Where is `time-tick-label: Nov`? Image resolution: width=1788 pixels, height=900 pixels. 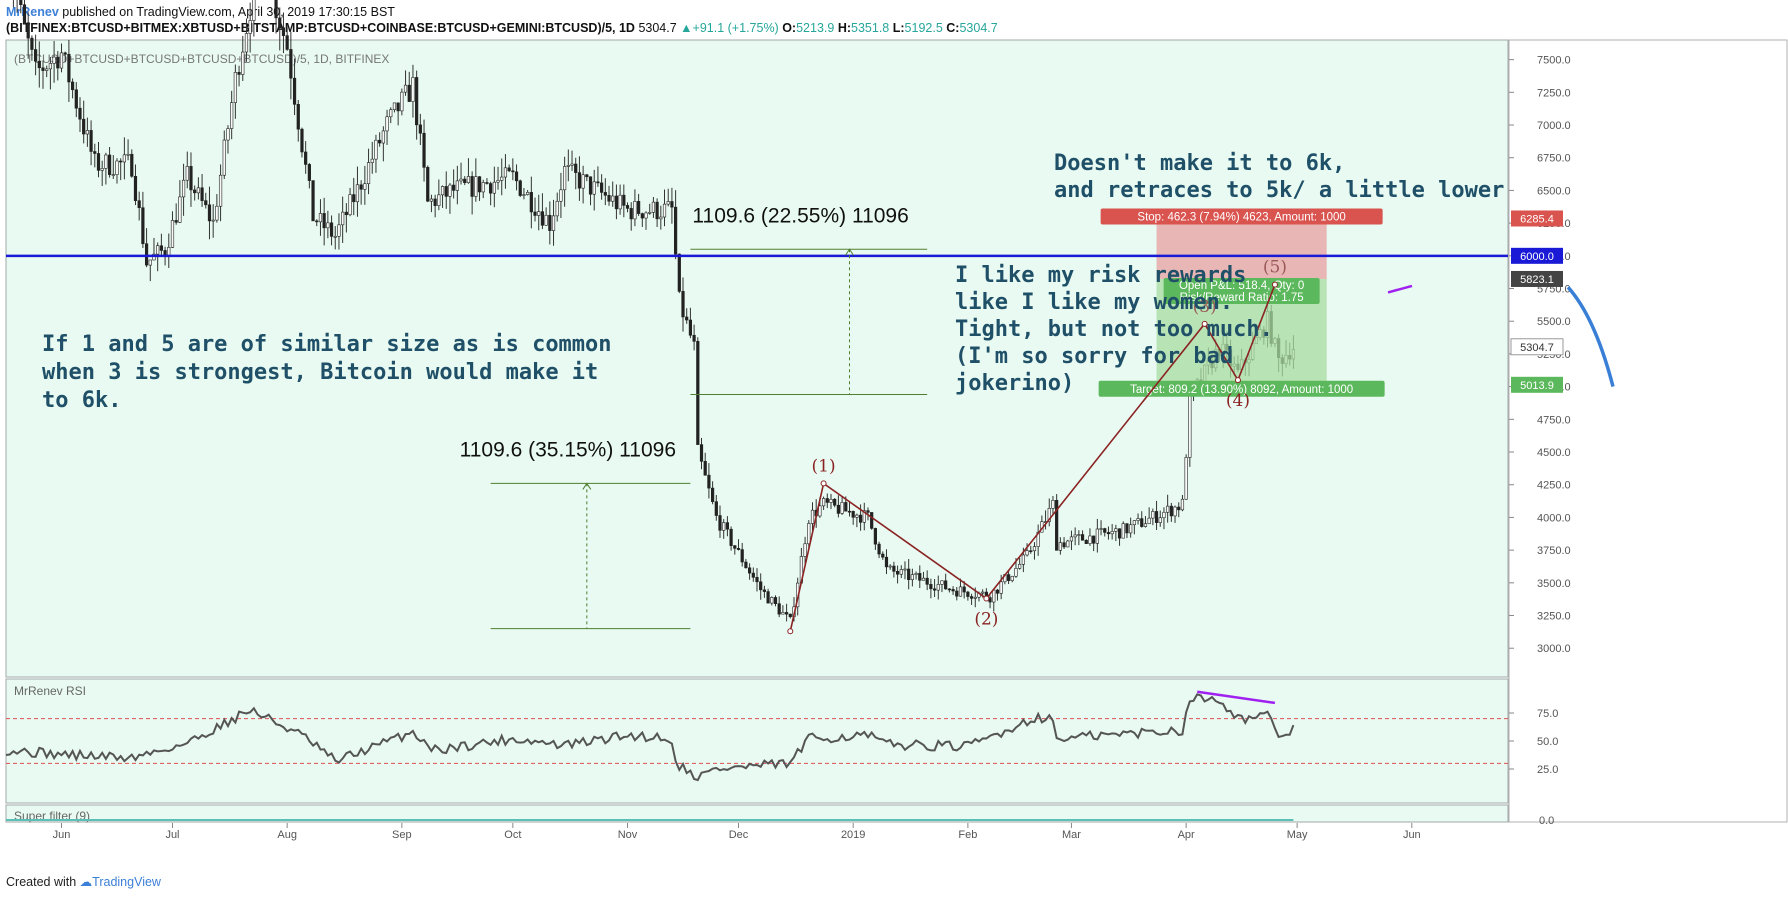 time-tick-label: Nov is located at coordinates (628, 835).